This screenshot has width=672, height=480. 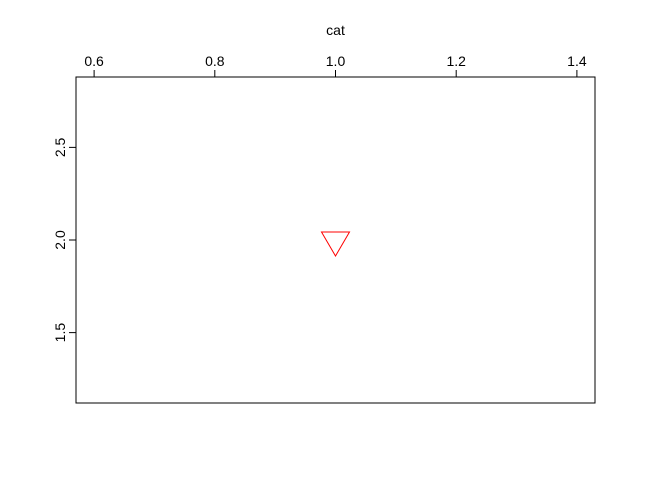 I want to click on y-tick-label: 1.5, so click(x=60, y=333).